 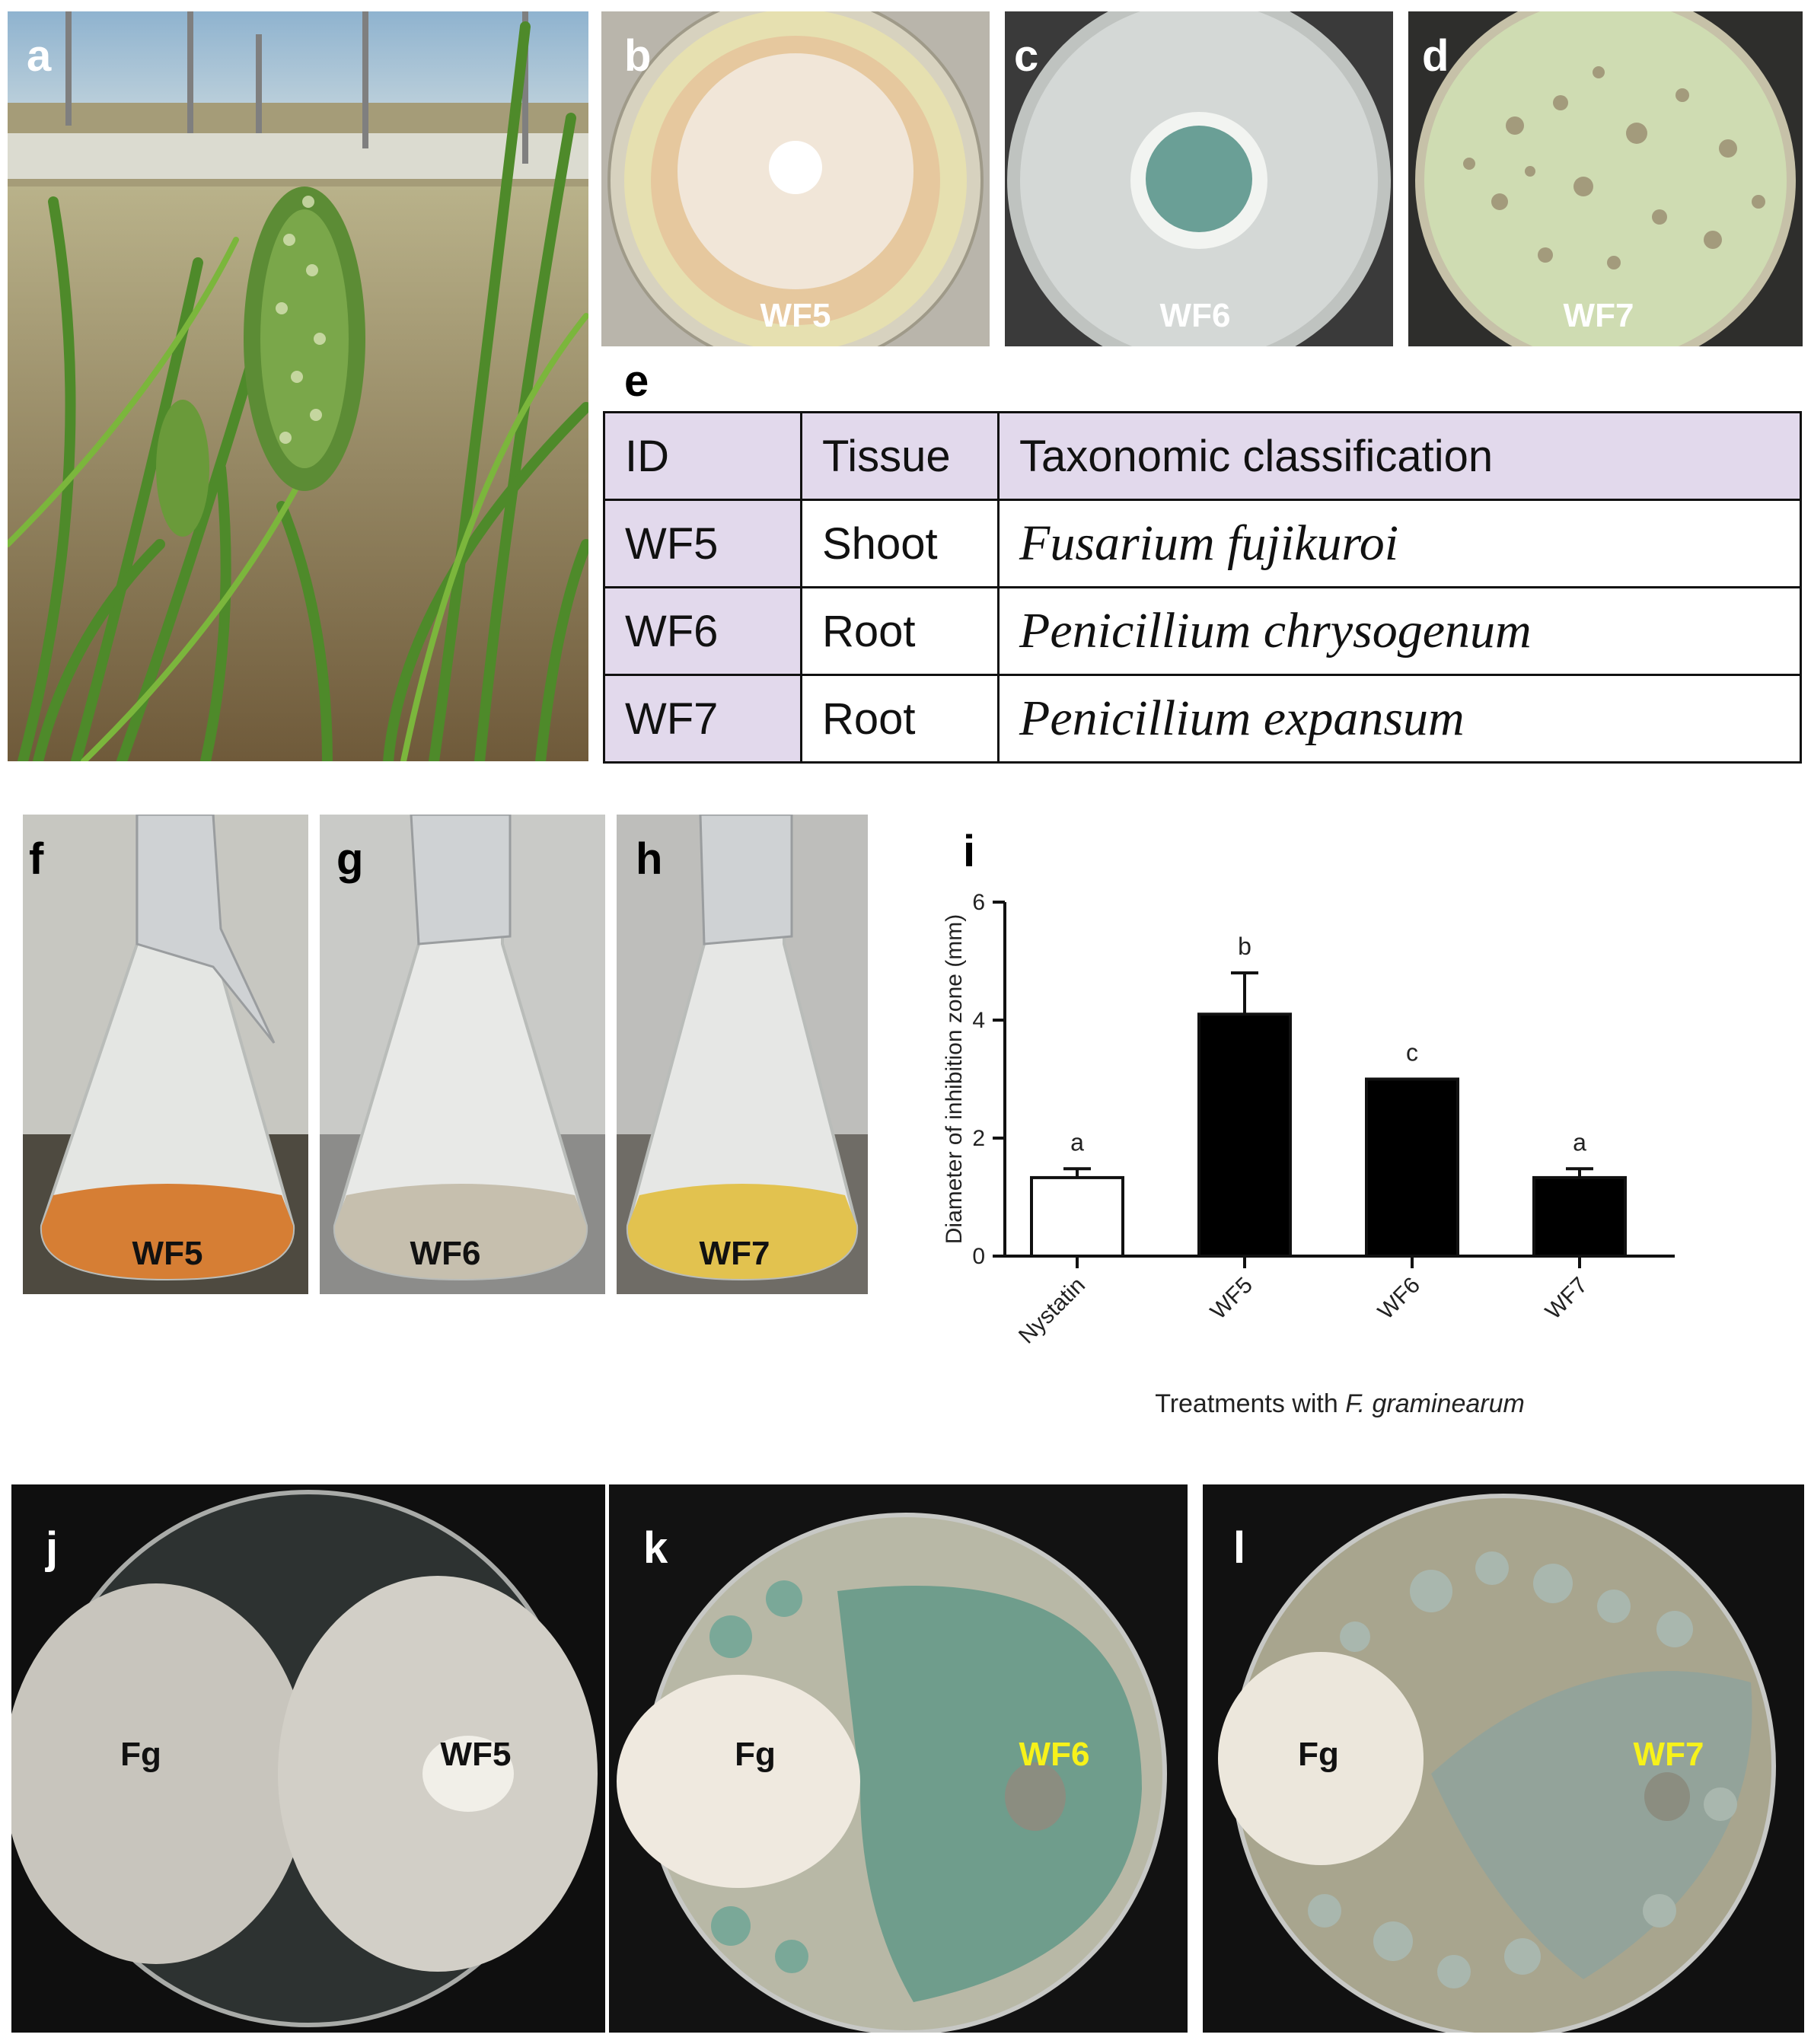 What do you see at coordinates (892, 1773) in the screenshot?
I see `dual-culture-wf6-illustration` at bounding box center [892, 1773].